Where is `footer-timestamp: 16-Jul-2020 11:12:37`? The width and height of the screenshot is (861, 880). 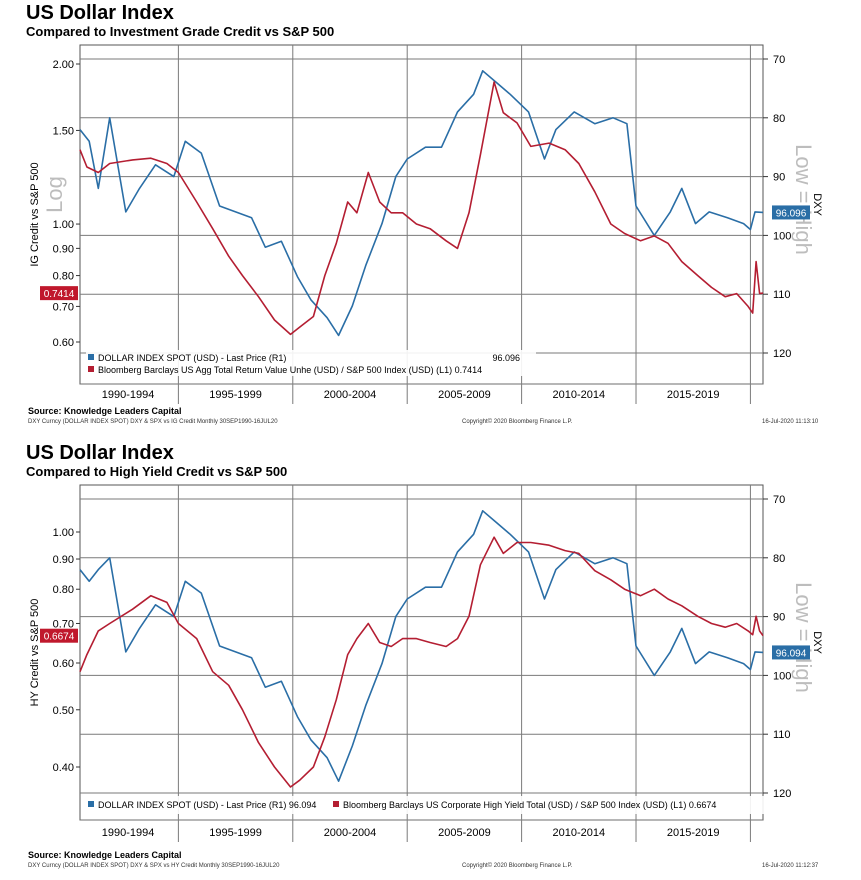 footer-timestamp: 16-Jul-2020 11:12:37 is located at coordinates (790, 866).